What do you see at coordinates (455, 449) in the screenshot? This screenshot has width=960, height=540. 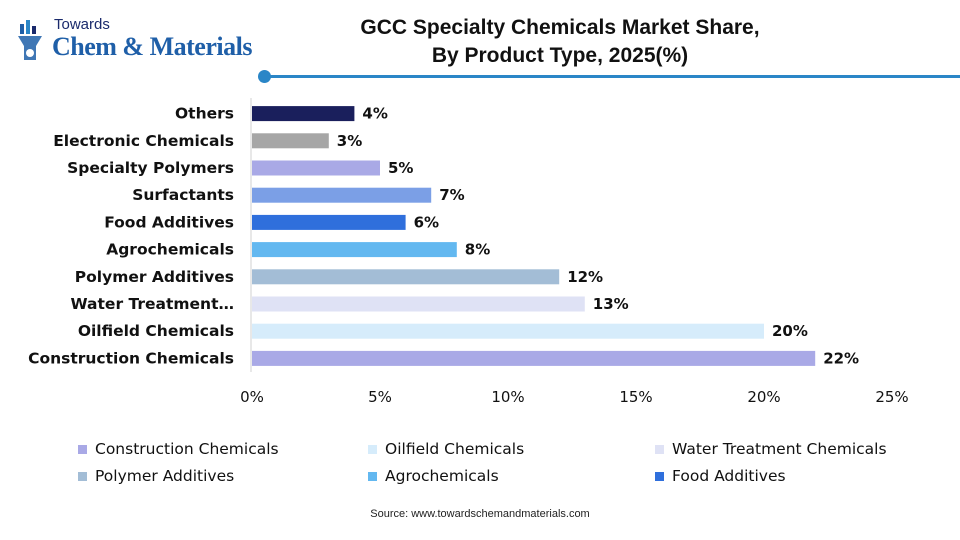 I see `legend-label: Oilfield Chemicals` at bounding box center [455, 449].